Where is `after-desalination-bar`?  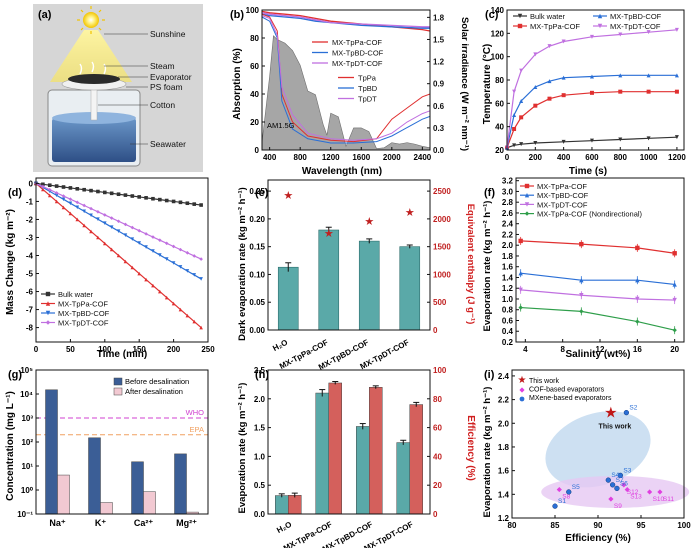
after-desalination-bar is located at coordinates (106, 508).